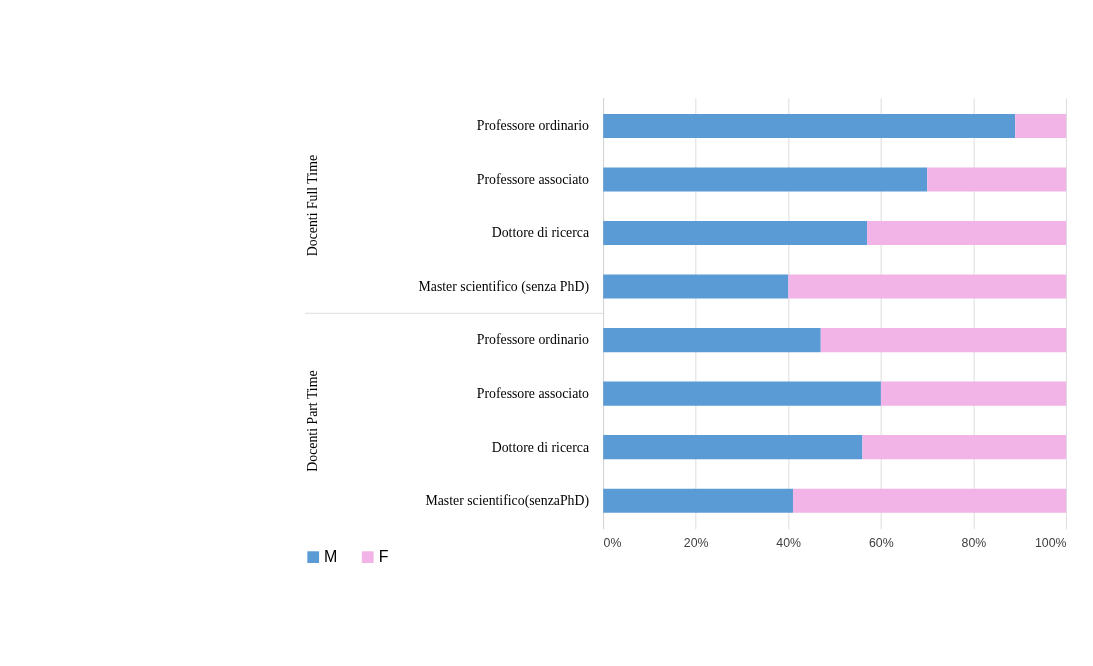 Image resolution: width=1093 pixels, height=666 pixels. Describe the element at coordinates (507, 501) in the screenshot. I see `y-tick-label: Master scientifico(senzaPhD)` at that location.